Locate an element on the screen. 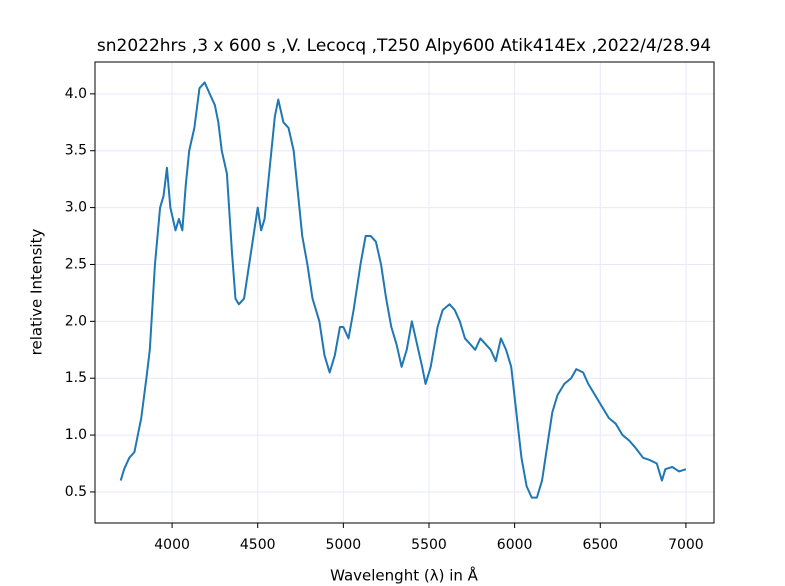 The height and width of the screenshot is (586, 785). x-tick-label: 4000 is located at coordinates (172, 545).